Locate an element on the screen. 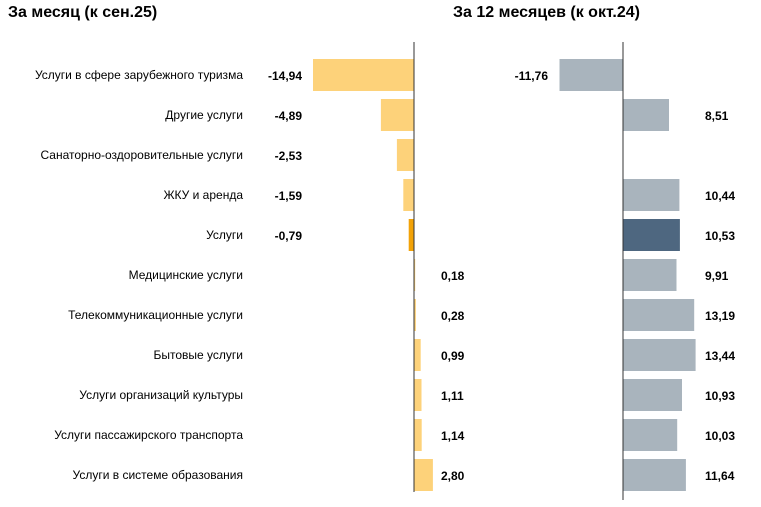  year-value-label: 10,03 is located at coordinates (720, 436).